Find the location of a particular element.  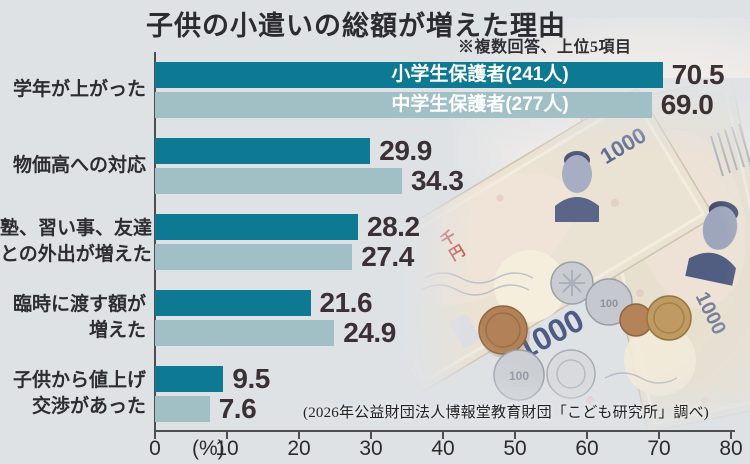

x-axis-ticks: 0 10 20 30 40 50 60 70 80 (%) is located at coordinates (446, 447).